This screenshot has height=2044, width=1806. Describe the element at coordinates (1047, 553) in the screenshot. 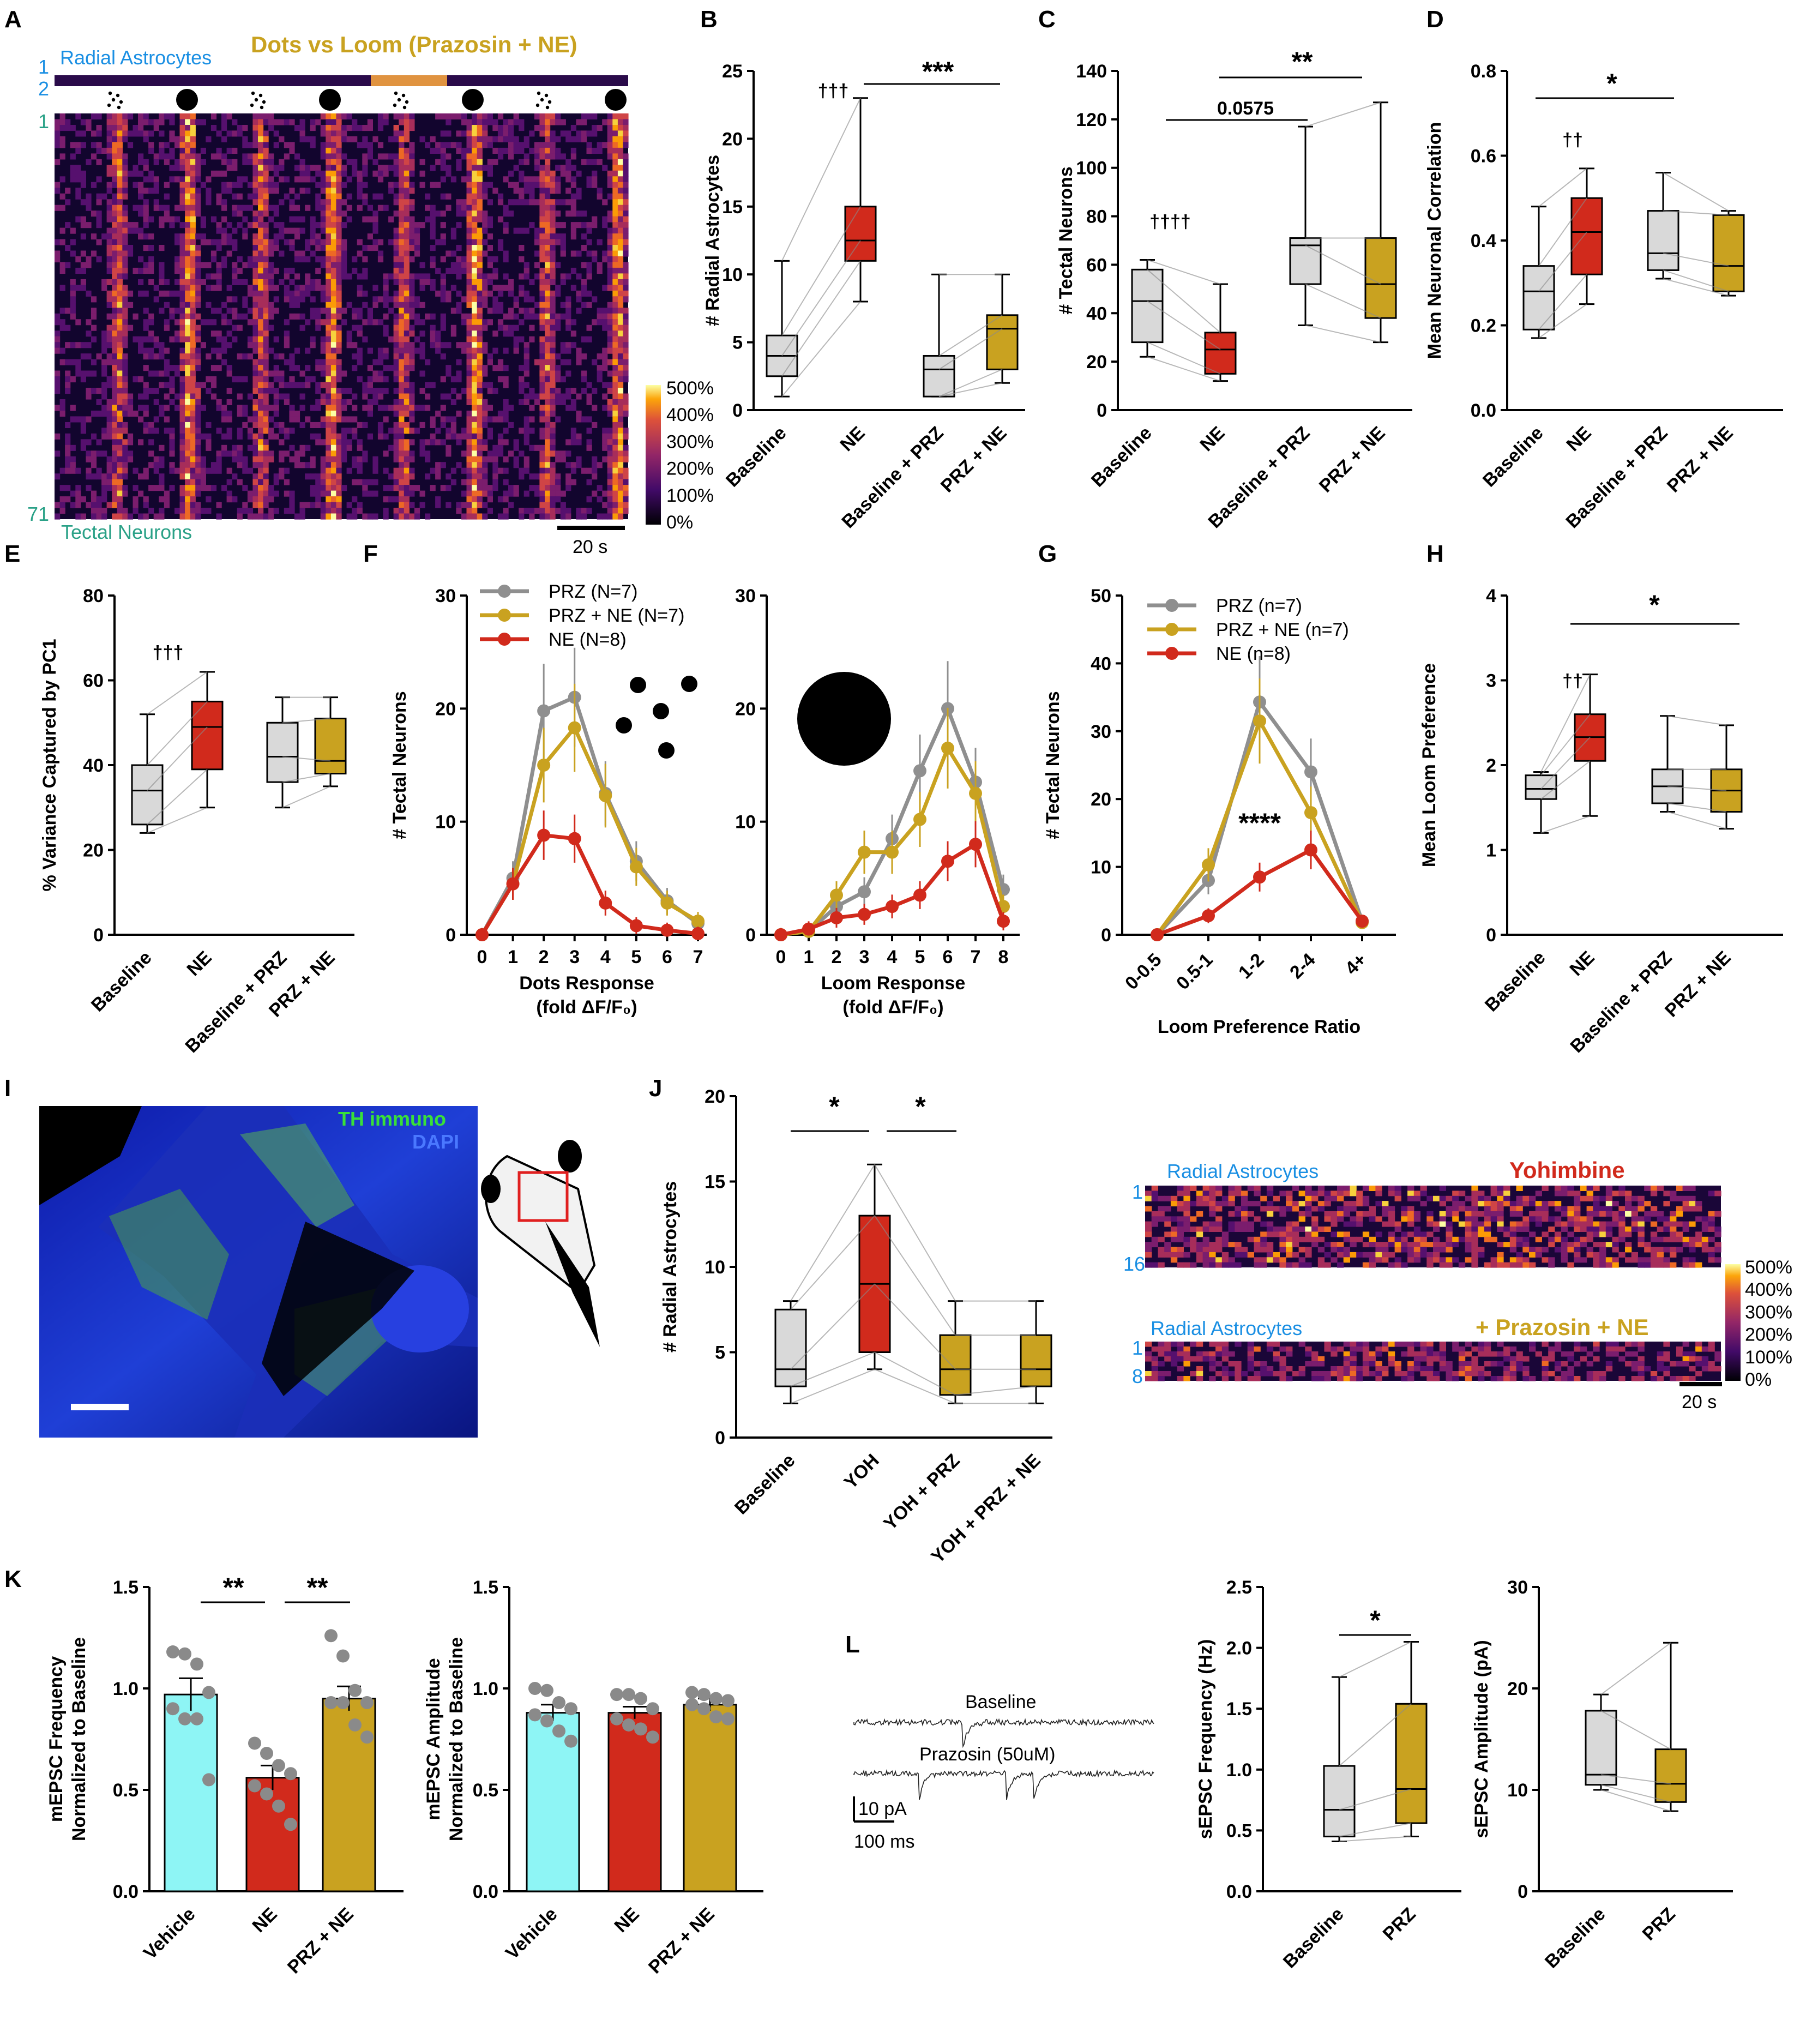

I see `panel-label-g: G` at that location.